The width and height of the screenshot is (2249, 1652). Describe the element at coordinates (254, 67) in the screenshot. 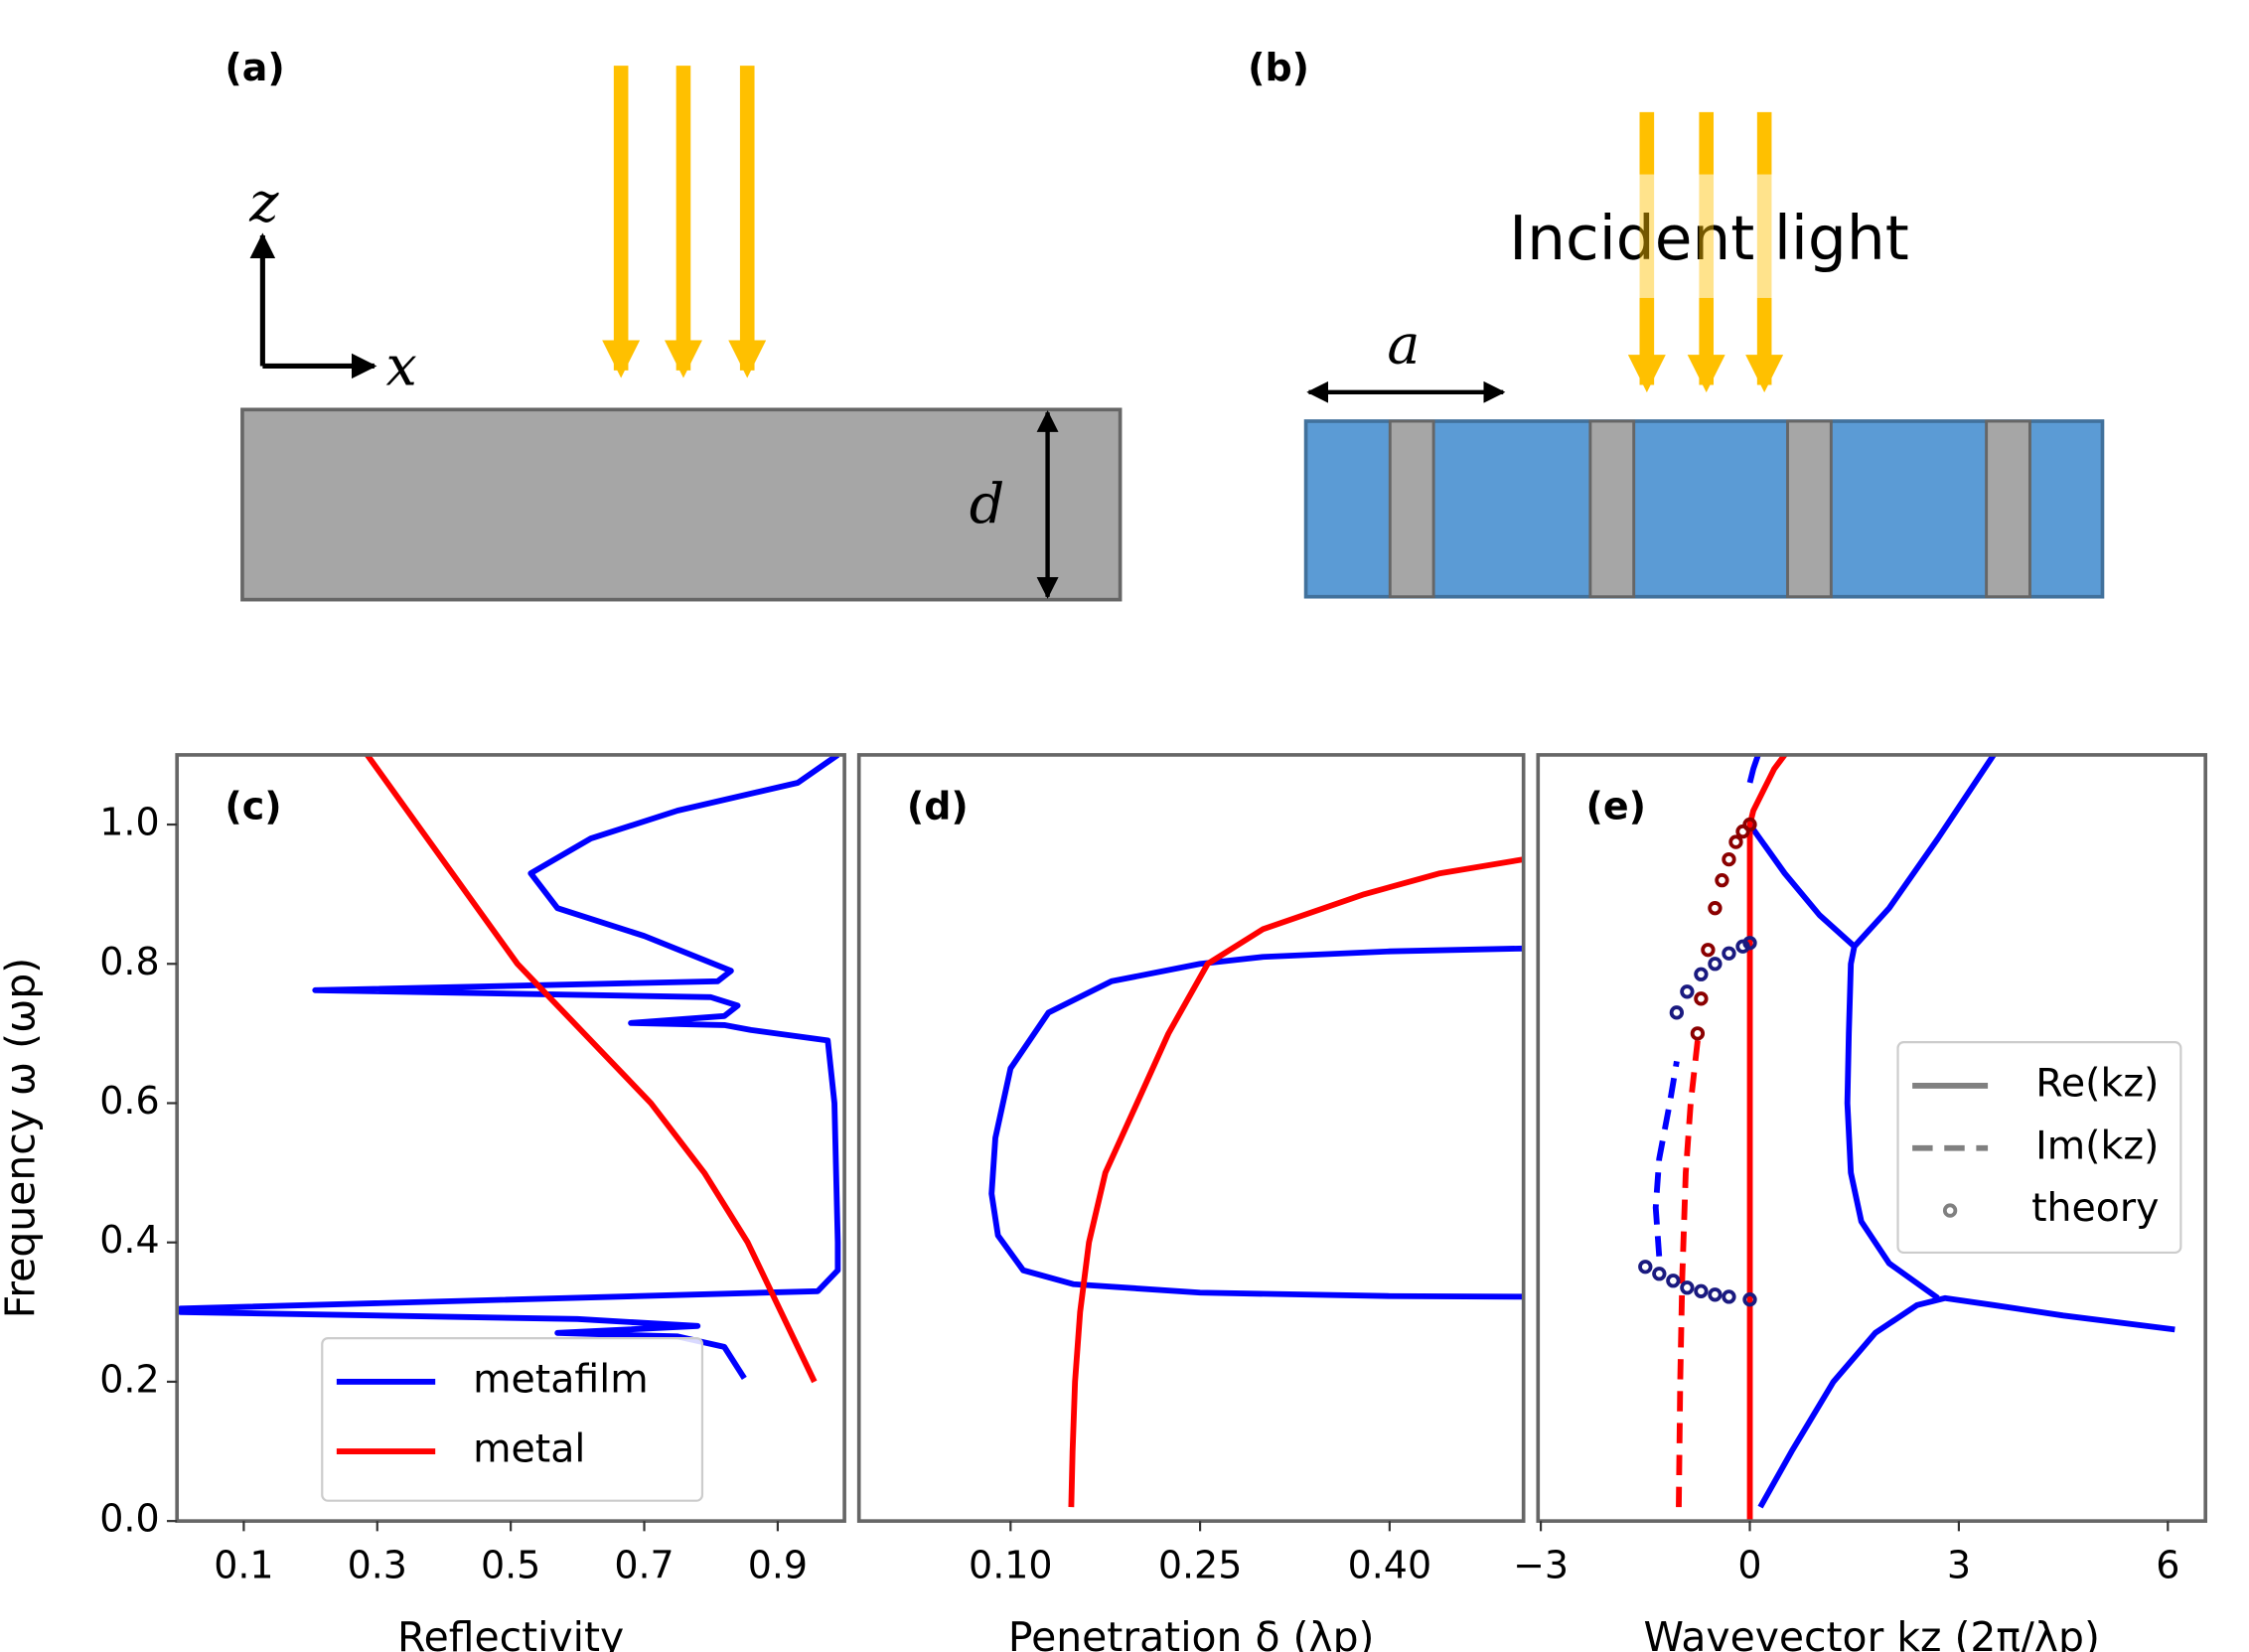

I see `panel-label: (a)` at that location.